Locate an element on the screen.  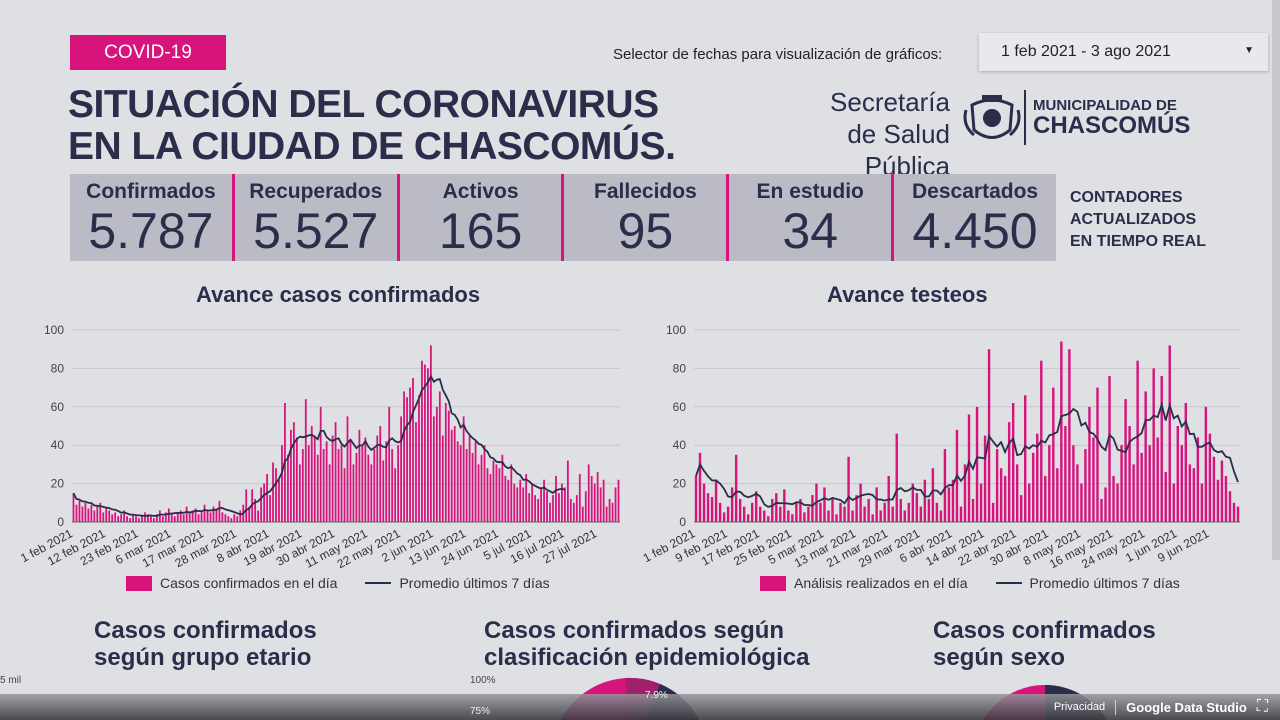
scrollbar is located at coordinates (1276, 280).